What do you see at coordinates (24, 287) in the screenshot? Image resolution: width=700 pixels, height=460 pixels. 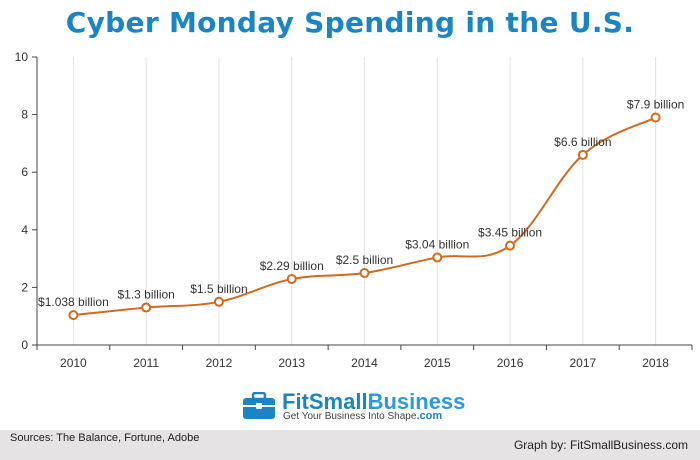 I see `y-tick-label-2: 2` at bounding box center [24, 287].